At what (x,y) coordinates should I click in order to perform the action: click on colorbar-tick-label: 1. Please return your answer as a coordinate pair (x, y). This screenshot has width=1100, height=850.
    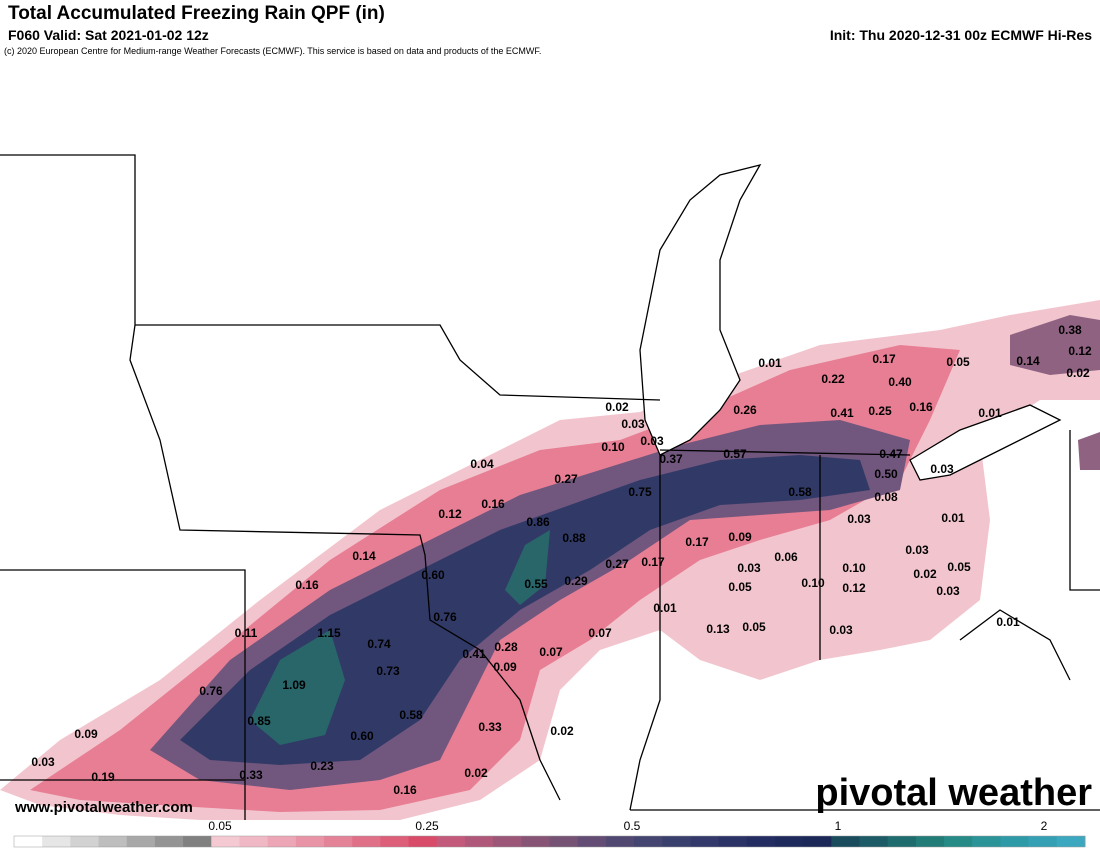
    Looking at the image, I should click on (838, 826).